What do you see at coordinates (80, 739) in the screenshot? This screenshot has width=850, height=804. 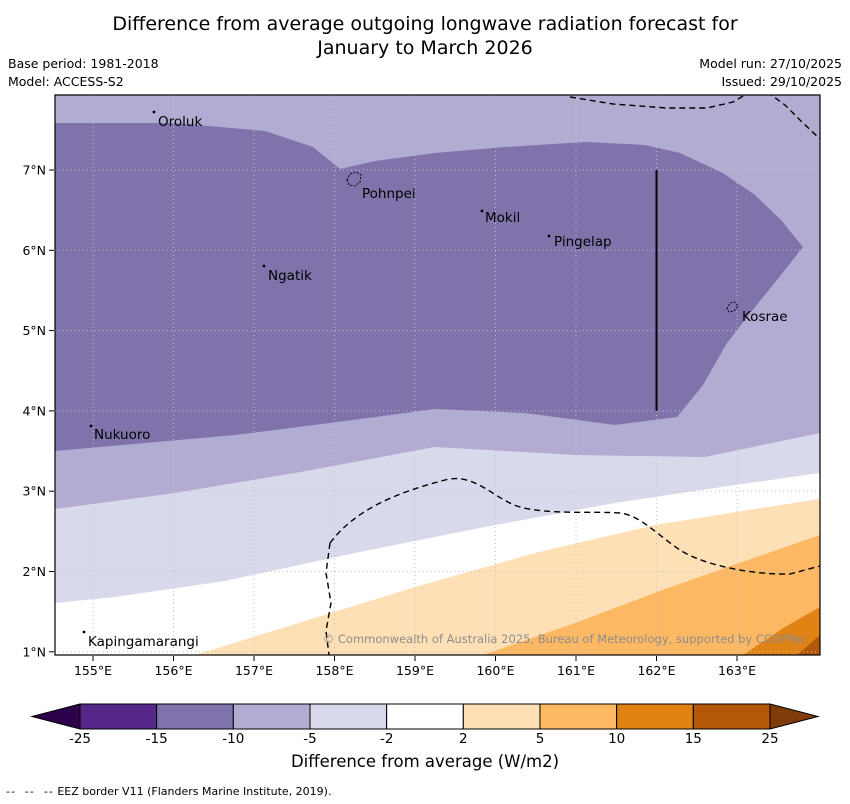 I see `colorbar-tick-label: -25` at bounding box center [80, 739].